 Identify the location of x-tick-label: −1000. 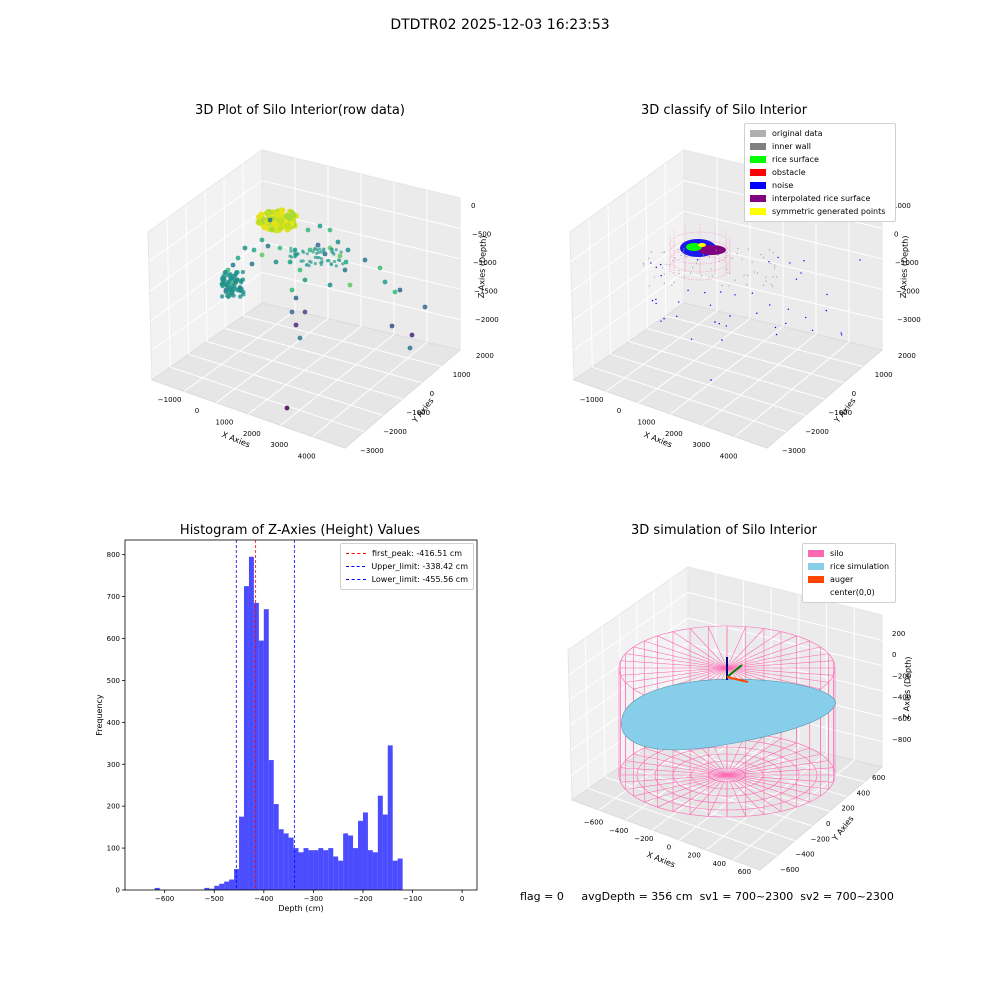
(592, 400).